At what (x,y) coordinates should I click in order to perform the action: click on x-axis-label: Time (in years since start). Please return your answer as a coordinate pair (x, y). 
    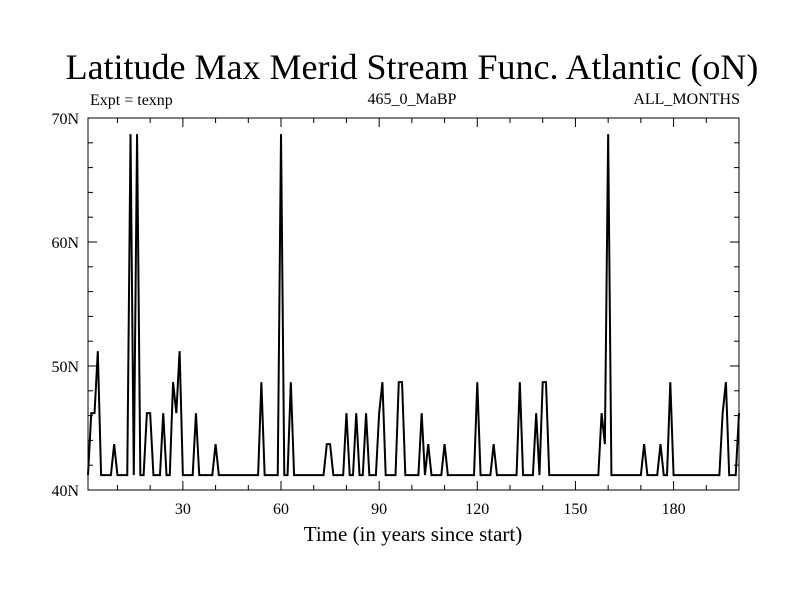
    Looking at the image, I should click on (413, 534).